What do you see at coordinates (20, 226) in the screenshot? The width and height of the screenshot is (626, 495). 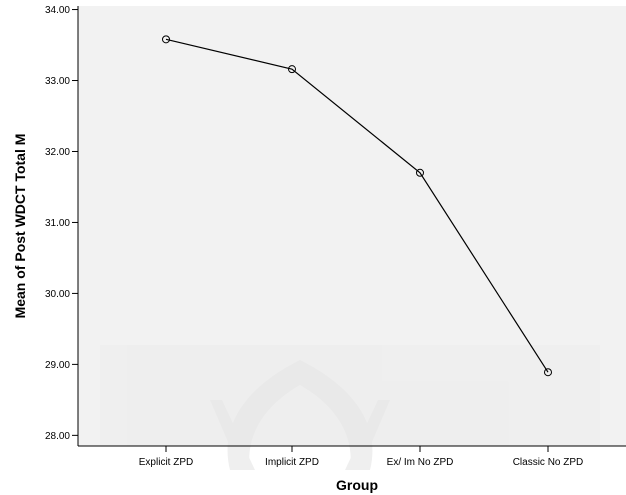 I see `y-axis-title: Mean of Post WDCT Total M` at bounding box center [20, 226].